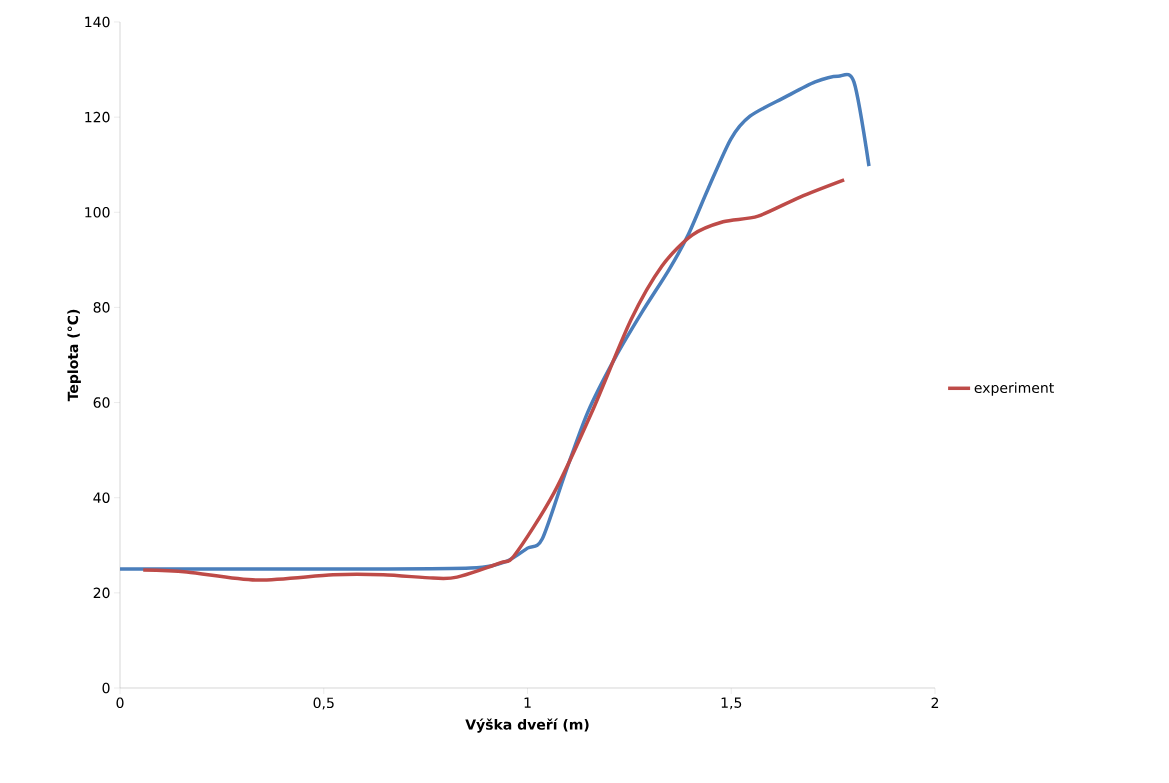  What do you see at coordinates (106, 688) in the screenshot?
I see `y-tick-label: 0` at bounding box center [106, 688].